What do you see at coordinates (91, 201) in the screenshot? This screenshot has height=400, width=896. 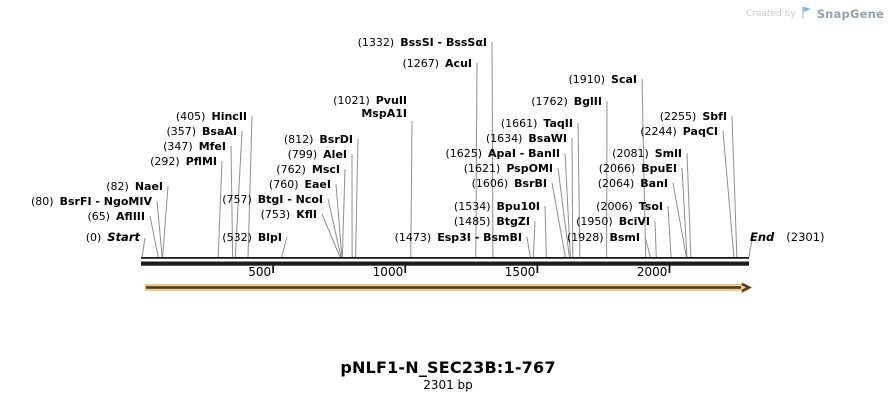 I see `restriction-site-label: (80) BsrFI - NgoMIV` at bounding box center [91, 201].